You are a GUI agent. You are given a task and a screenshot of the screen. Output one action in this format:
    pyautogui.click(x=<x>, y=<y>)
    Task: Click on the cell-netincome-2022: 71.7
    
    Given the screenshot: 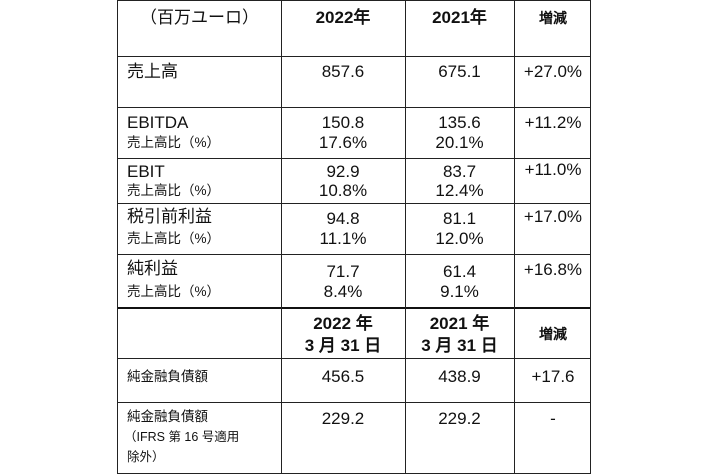 What is the action you would take?
    pyautogui.click(x=343, y=271)
    